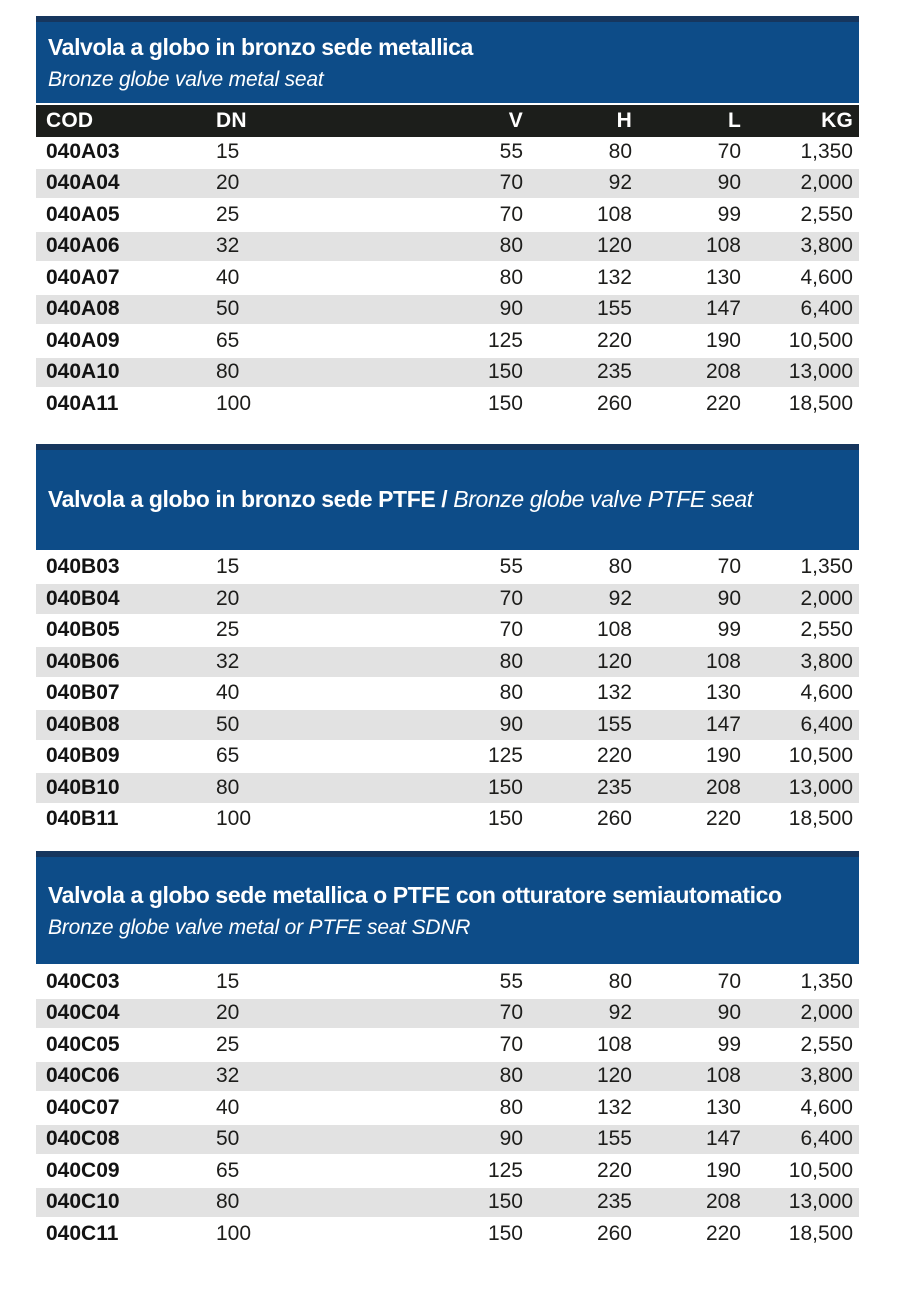 The height and width of the screenshot is (1291, 900). What do you see at coordinates (800, 789) in the screenshot?
I see `kg-cell: 13,000` at bounding box center [800, 789].